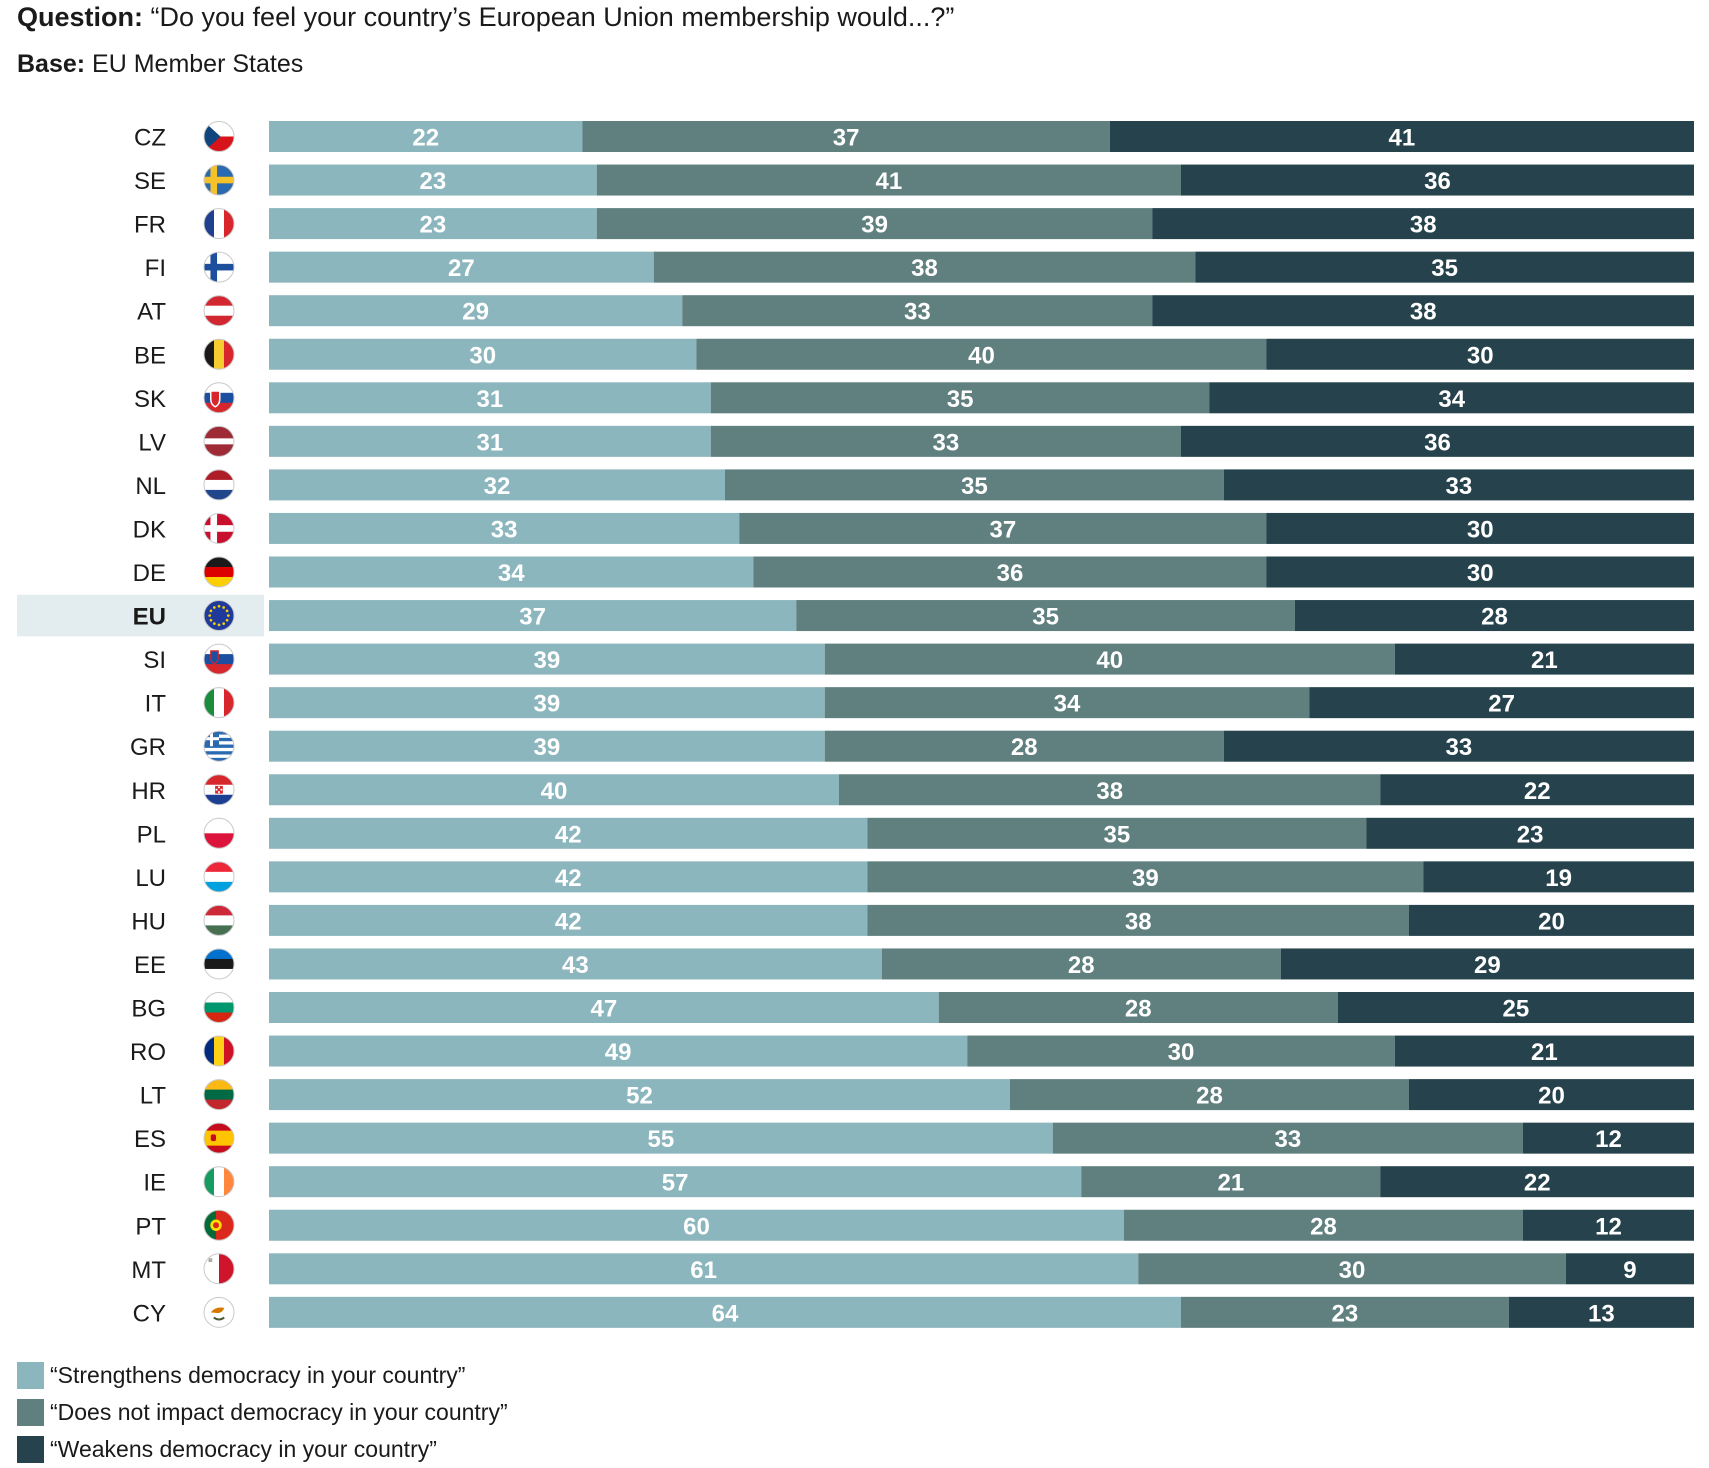 The width and height of the screenshot is (1709, 1468). Describe the element at coordinates (981, 355) in the screenshot. I see `data-label-no-impact: 40` at that location.